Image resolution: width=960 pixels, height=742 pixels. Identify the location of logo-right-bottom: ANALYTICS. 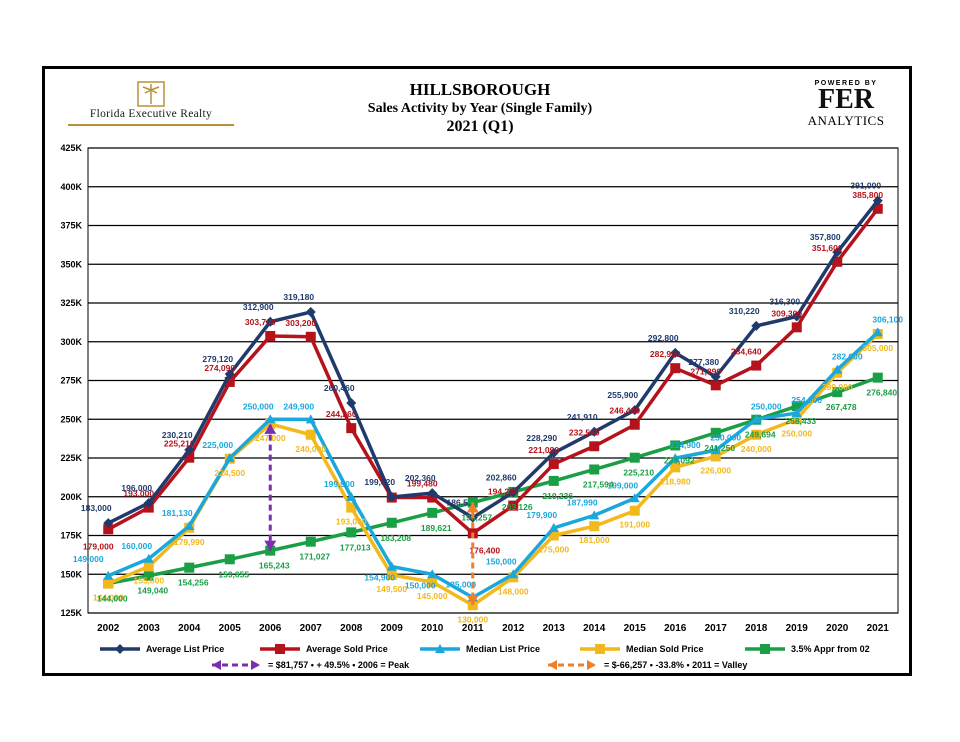
(846, 120).